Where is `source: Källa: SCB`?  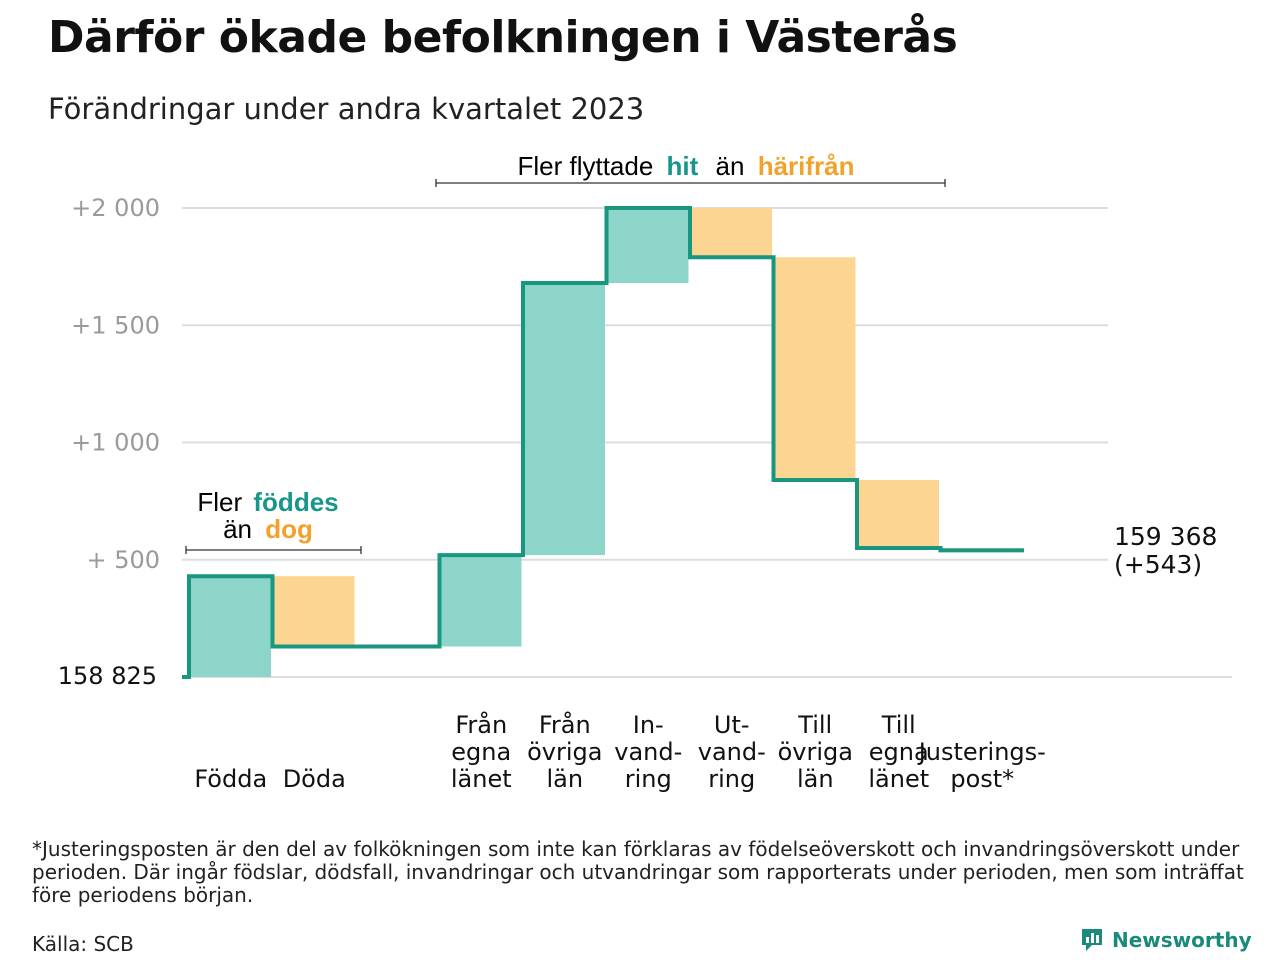
source: Källa: SCB is located at coordinates (83, 944).